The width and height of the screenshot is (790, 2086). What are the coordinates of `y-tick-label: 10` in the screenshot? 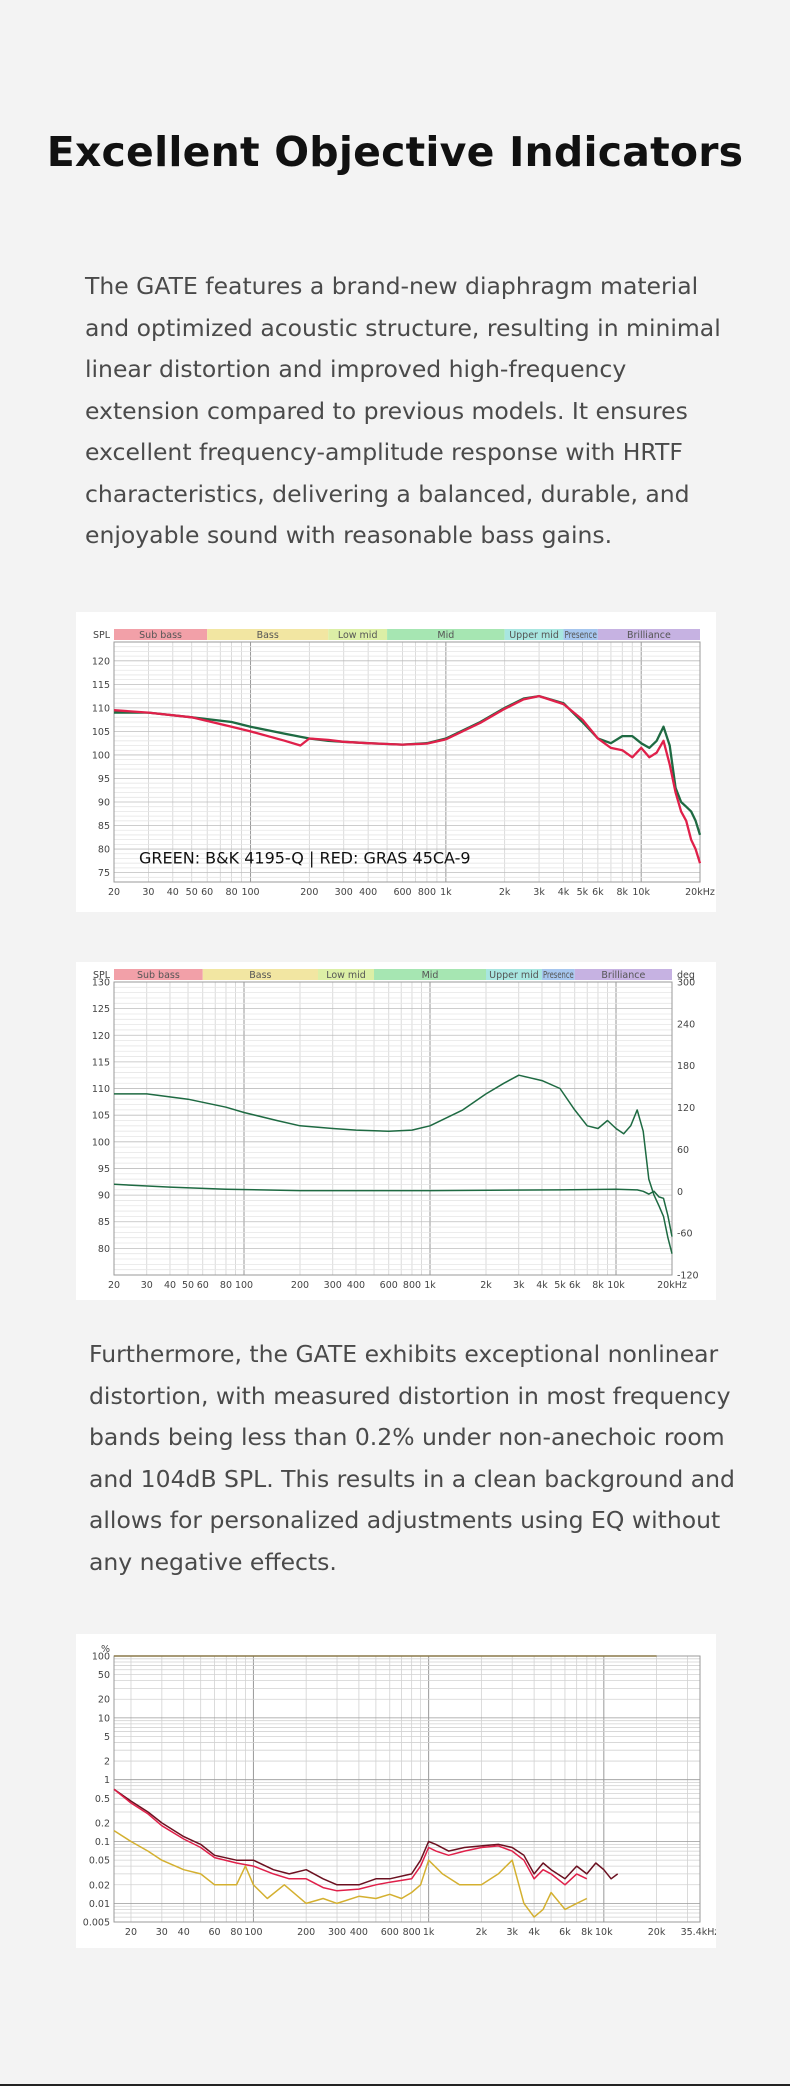 It's located at (104, 1718).